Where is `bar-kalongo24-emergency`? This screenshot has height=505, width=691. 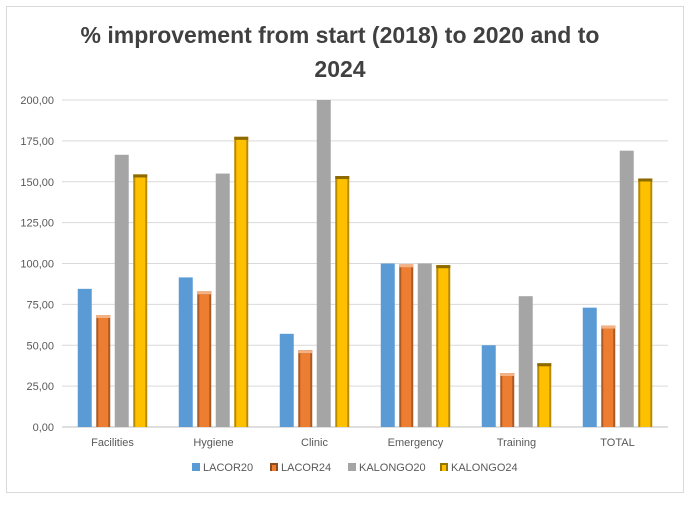 bar-kalongo24-emergency is located at coordinates (443, 346).